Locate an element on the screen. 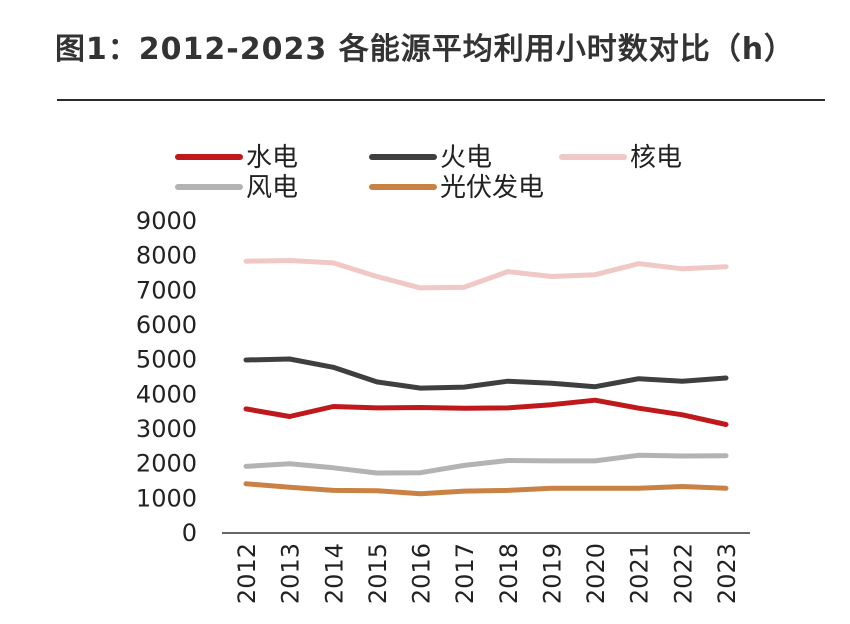 Image resolution: width=850 pixels, height=624 pixels. legend-label: 风电 is located at coordinates (272, 188).